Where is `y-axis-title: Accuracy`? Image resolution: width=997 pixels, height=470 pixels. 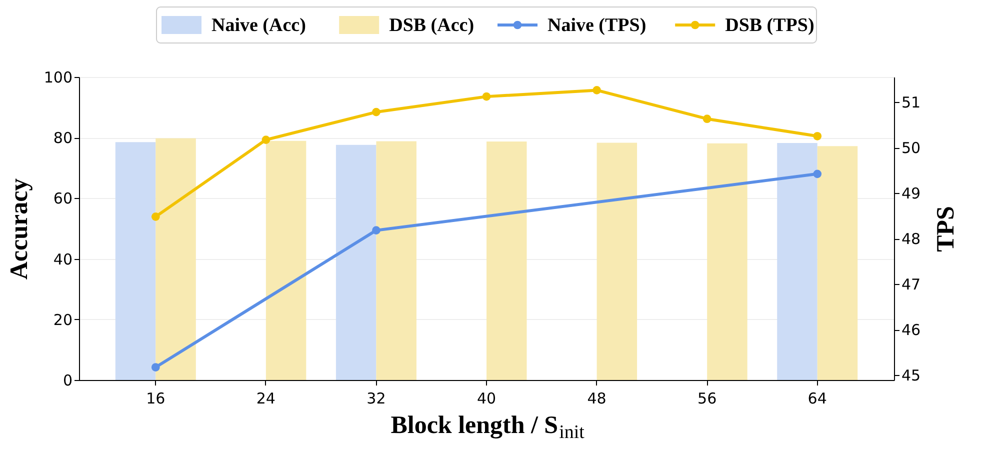 y-axis-title: Accuracy is located at coordinates (19, 229).